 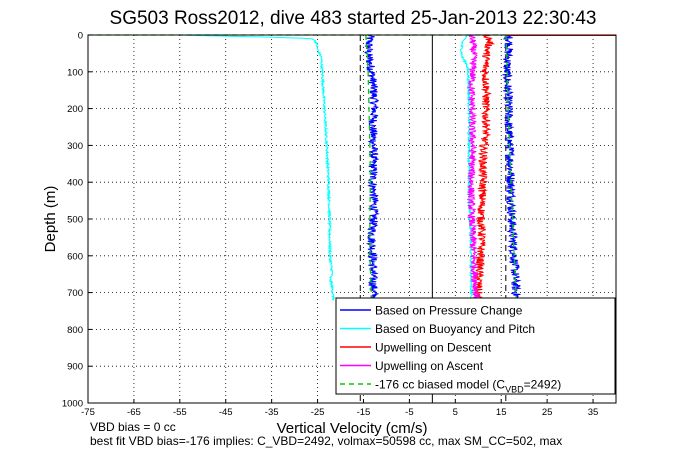 What do you see at coordinates (318, 412) in the screenshot?
I see `x-tick-label: -25` at bounding box center [318, 412].